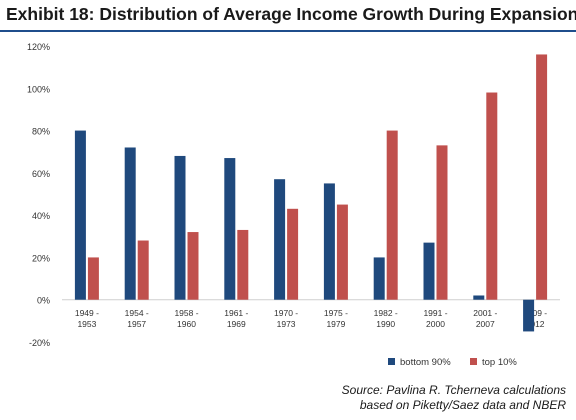  Describe the element at coordinates (452, 362) in the screenshot. I see `legend: bottom 90% top 10%` at that location.